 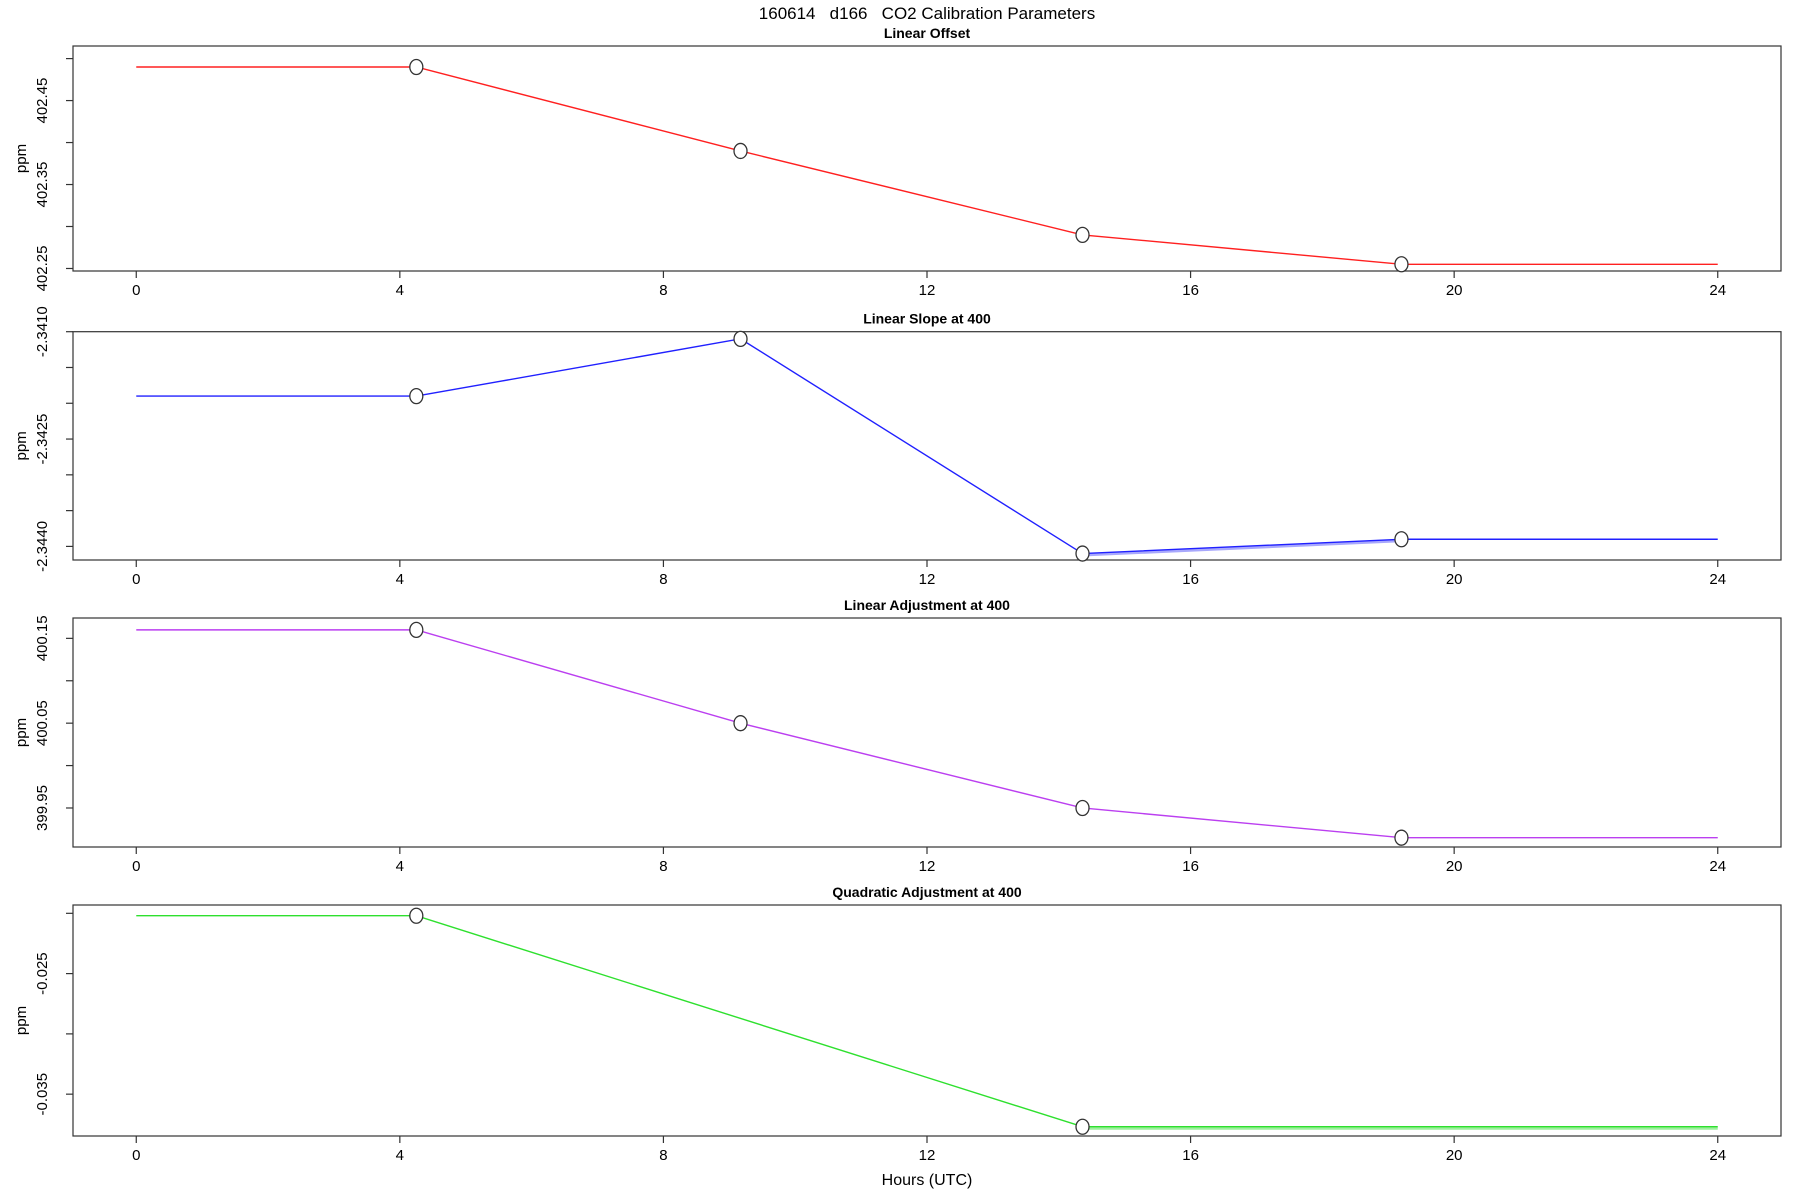 I want to click on series-light-segment, so click(x=1242, y=548).